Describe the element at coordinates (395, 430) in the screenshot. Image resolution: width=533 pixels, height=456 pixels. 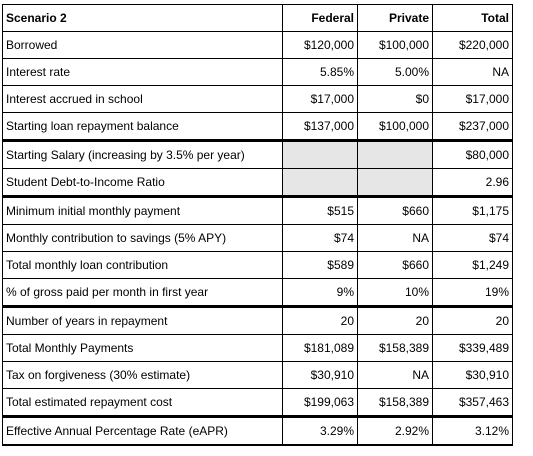
I see `private-cell: 2.92%` at that location.